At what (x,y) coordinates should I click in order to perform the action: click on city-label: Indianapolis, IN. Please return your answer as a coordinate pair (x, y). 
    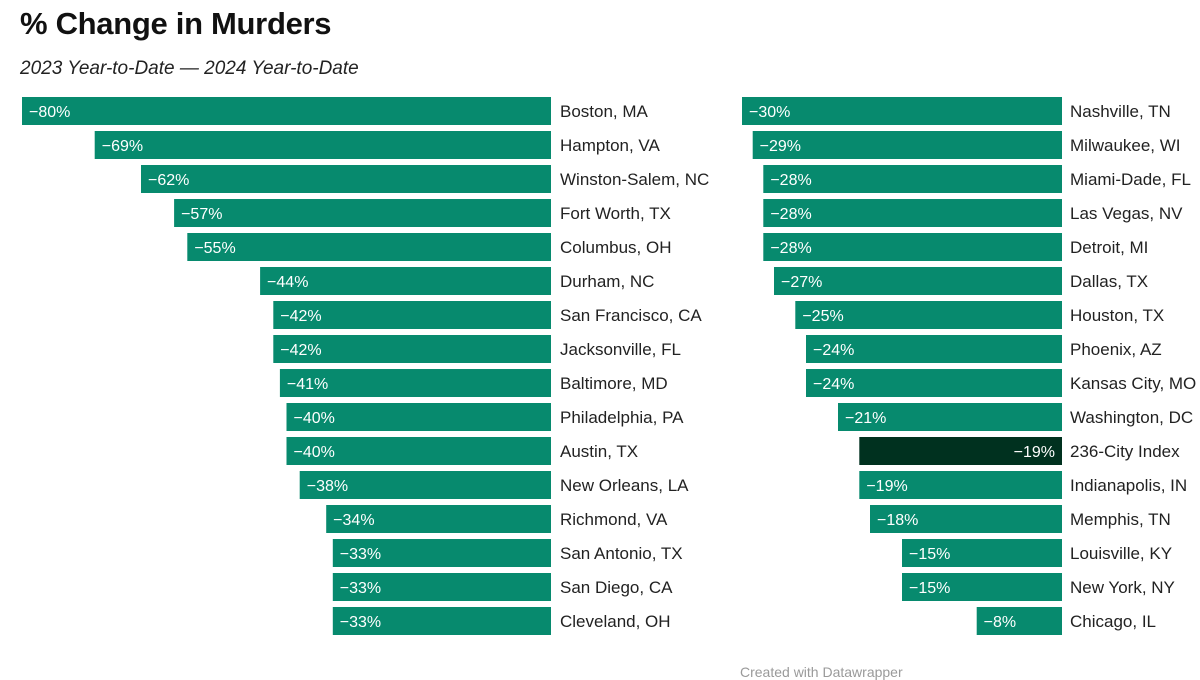
    Looking at the image, I should click on (1128, 485).